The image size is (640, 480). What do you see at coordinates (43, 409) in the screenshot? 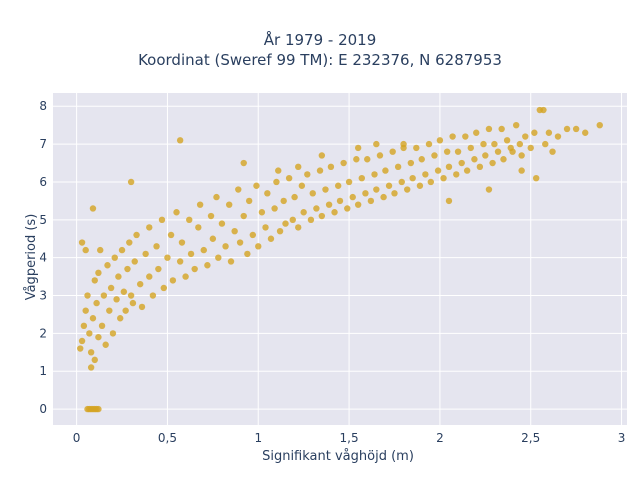
I see `y-tick-label: 0` at bounding box center [43, 409].